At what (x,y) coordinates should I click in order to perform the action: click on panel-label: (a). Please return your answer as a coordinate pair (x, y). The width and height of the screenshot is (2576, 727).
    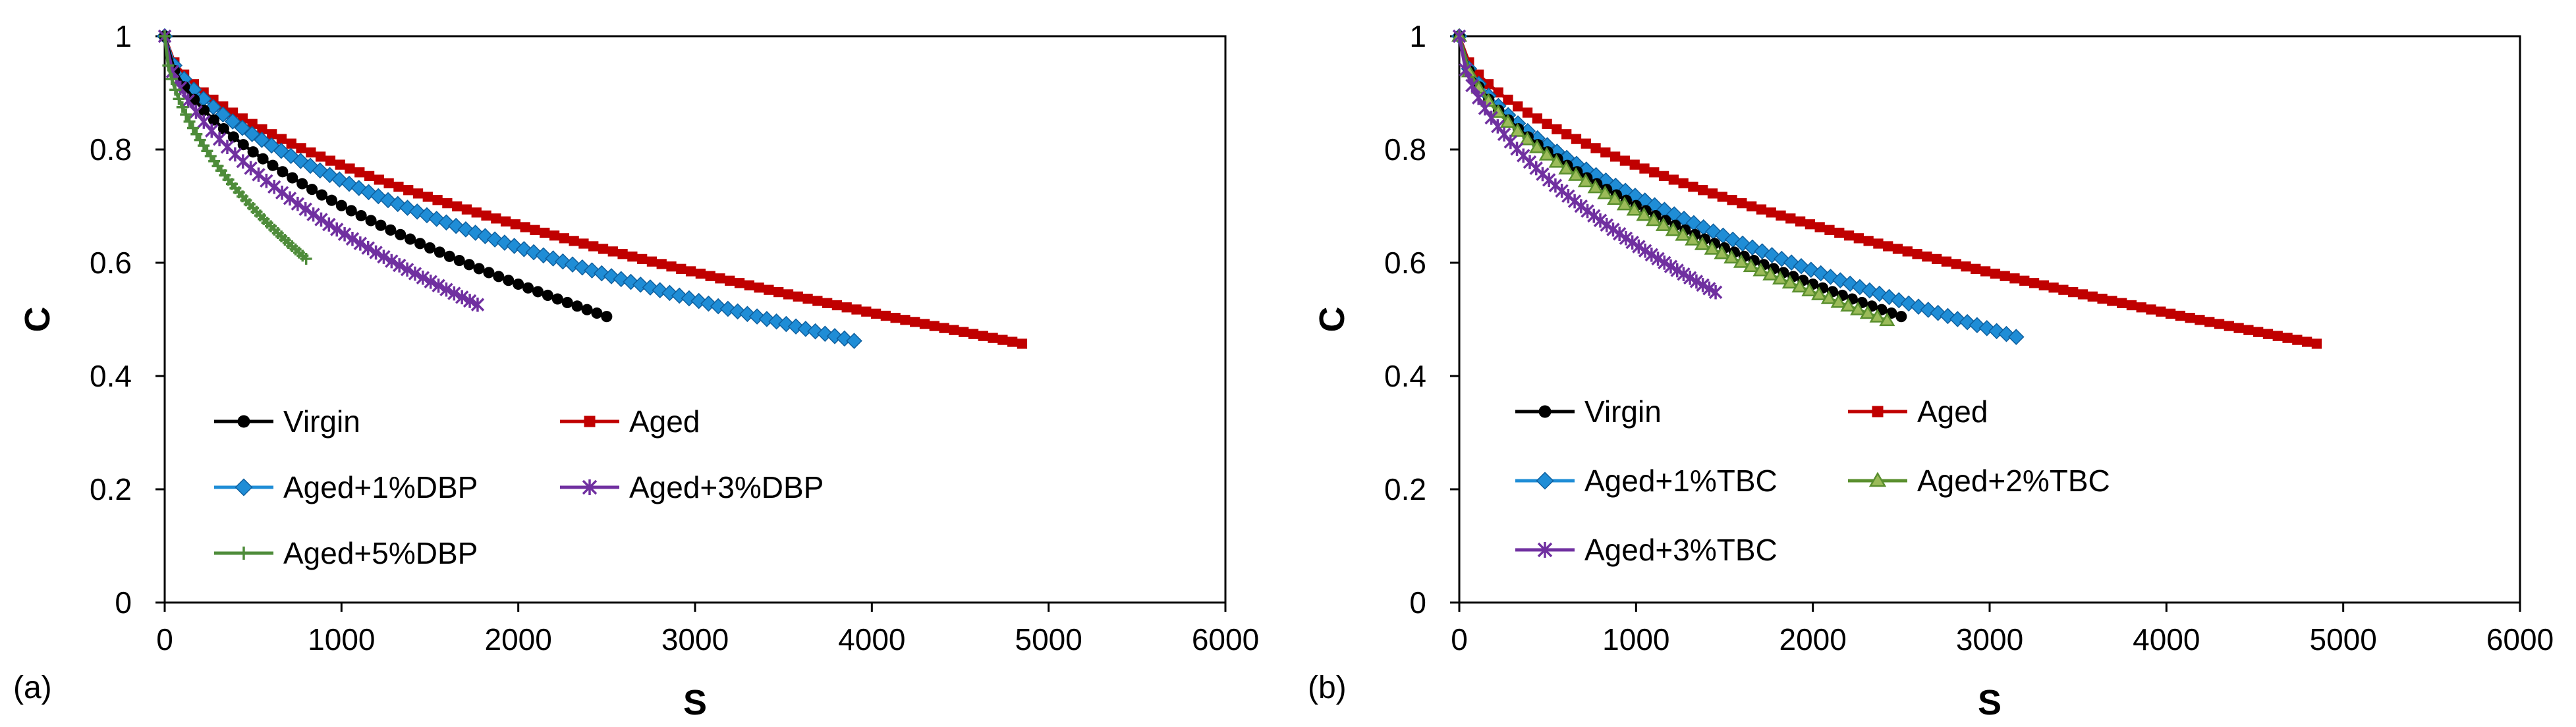
    Looking at the image, I should click on (32, 687).